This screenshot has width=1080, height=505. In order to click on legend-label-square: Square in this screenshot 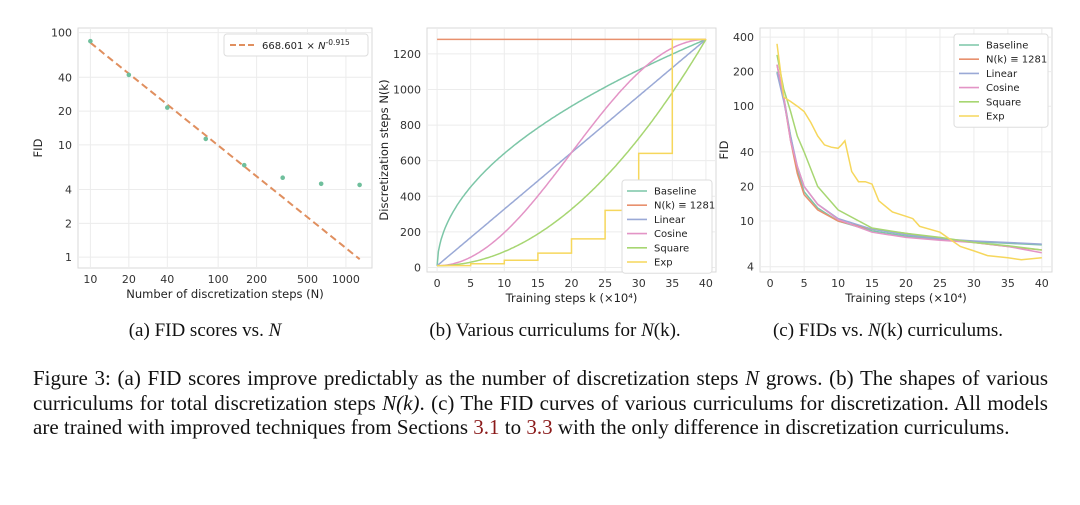, I will do `click(671, 248)`.